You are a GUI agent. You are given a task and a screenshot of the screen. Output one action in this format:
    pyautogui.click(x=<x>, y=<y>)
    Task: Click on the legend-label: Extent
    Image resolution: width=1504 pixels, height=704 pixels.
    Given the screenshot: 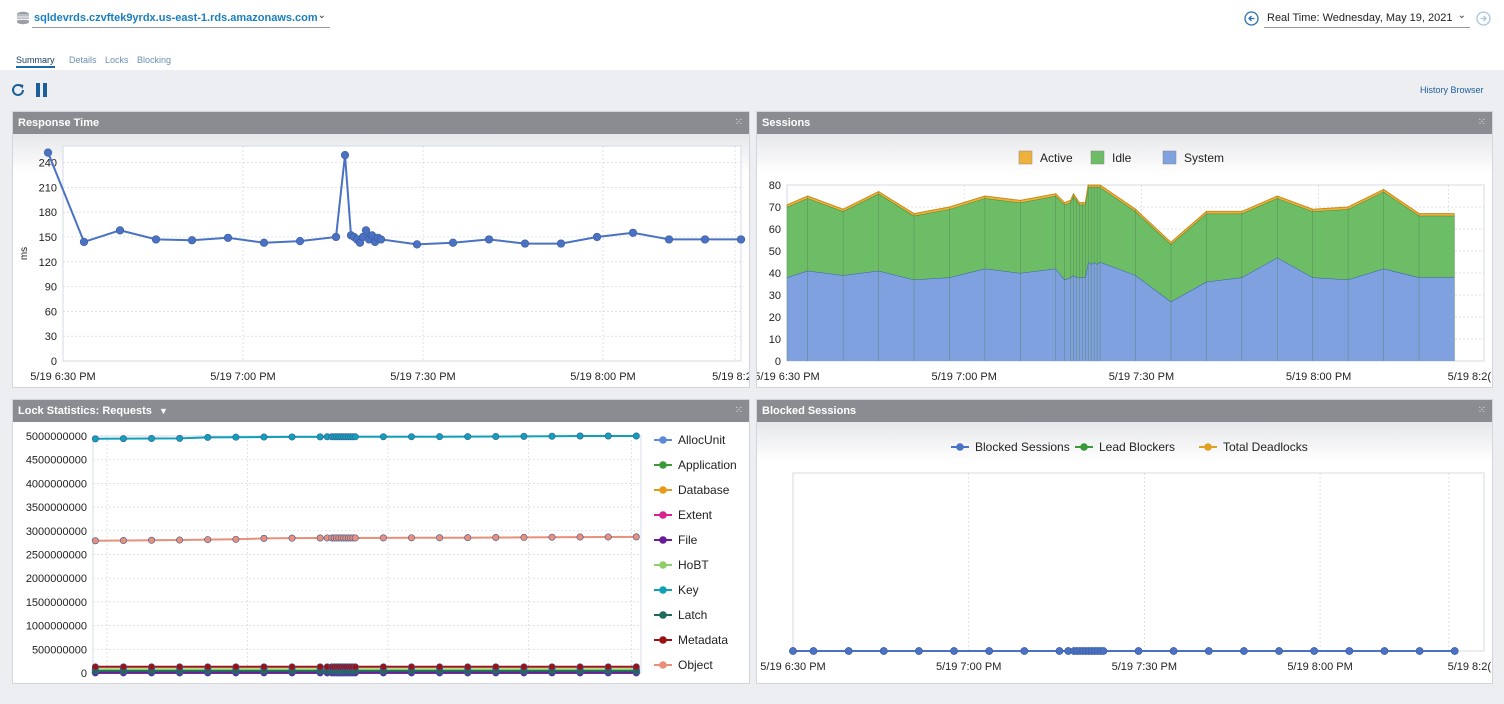 What is the action you would take?
    pyautogui.click(x=695, y=515)
    